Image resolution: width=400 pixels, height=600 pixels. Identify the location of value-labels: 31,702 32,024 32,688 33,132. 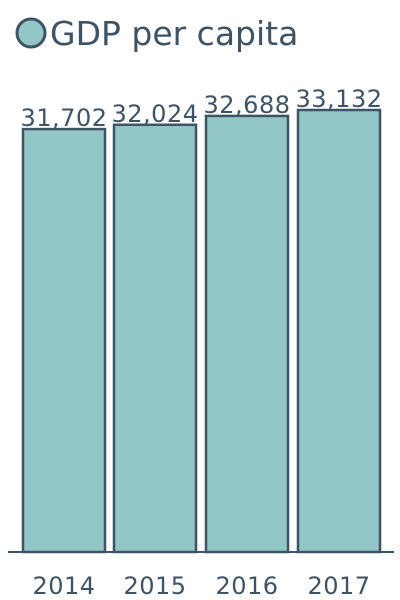
(202, 108).